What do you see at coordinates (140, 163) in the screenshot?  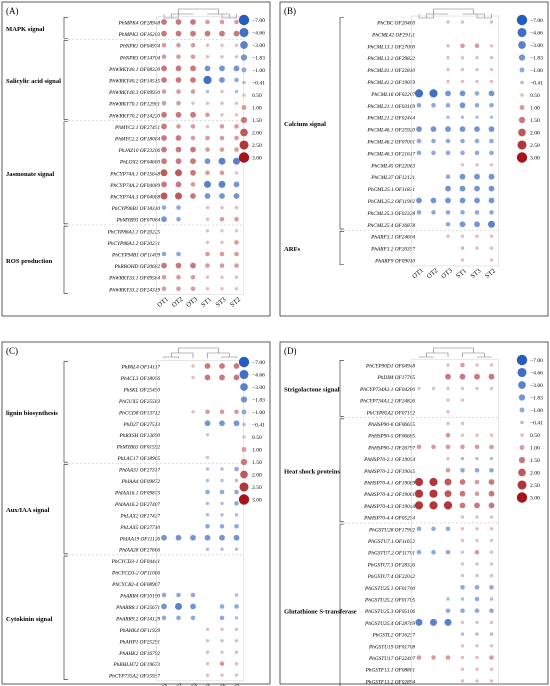 I see `gene-label: PhLOX2 OF04680` at bounding box center [140, 163].